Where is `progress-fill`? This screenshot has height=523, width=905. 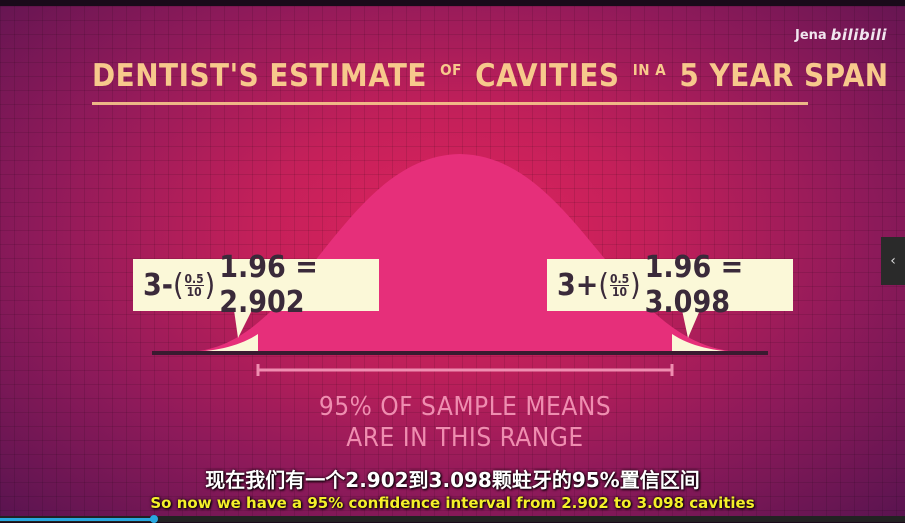
progress-fill is located at coordinates (77, 519).